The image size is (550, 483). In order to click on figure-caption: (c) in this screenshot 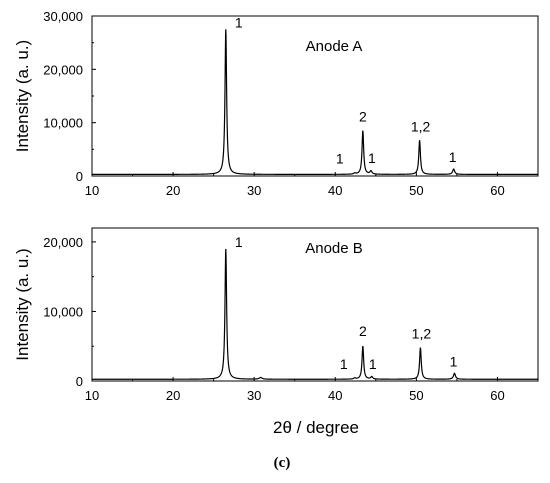, I will do `click(282, 463)`.